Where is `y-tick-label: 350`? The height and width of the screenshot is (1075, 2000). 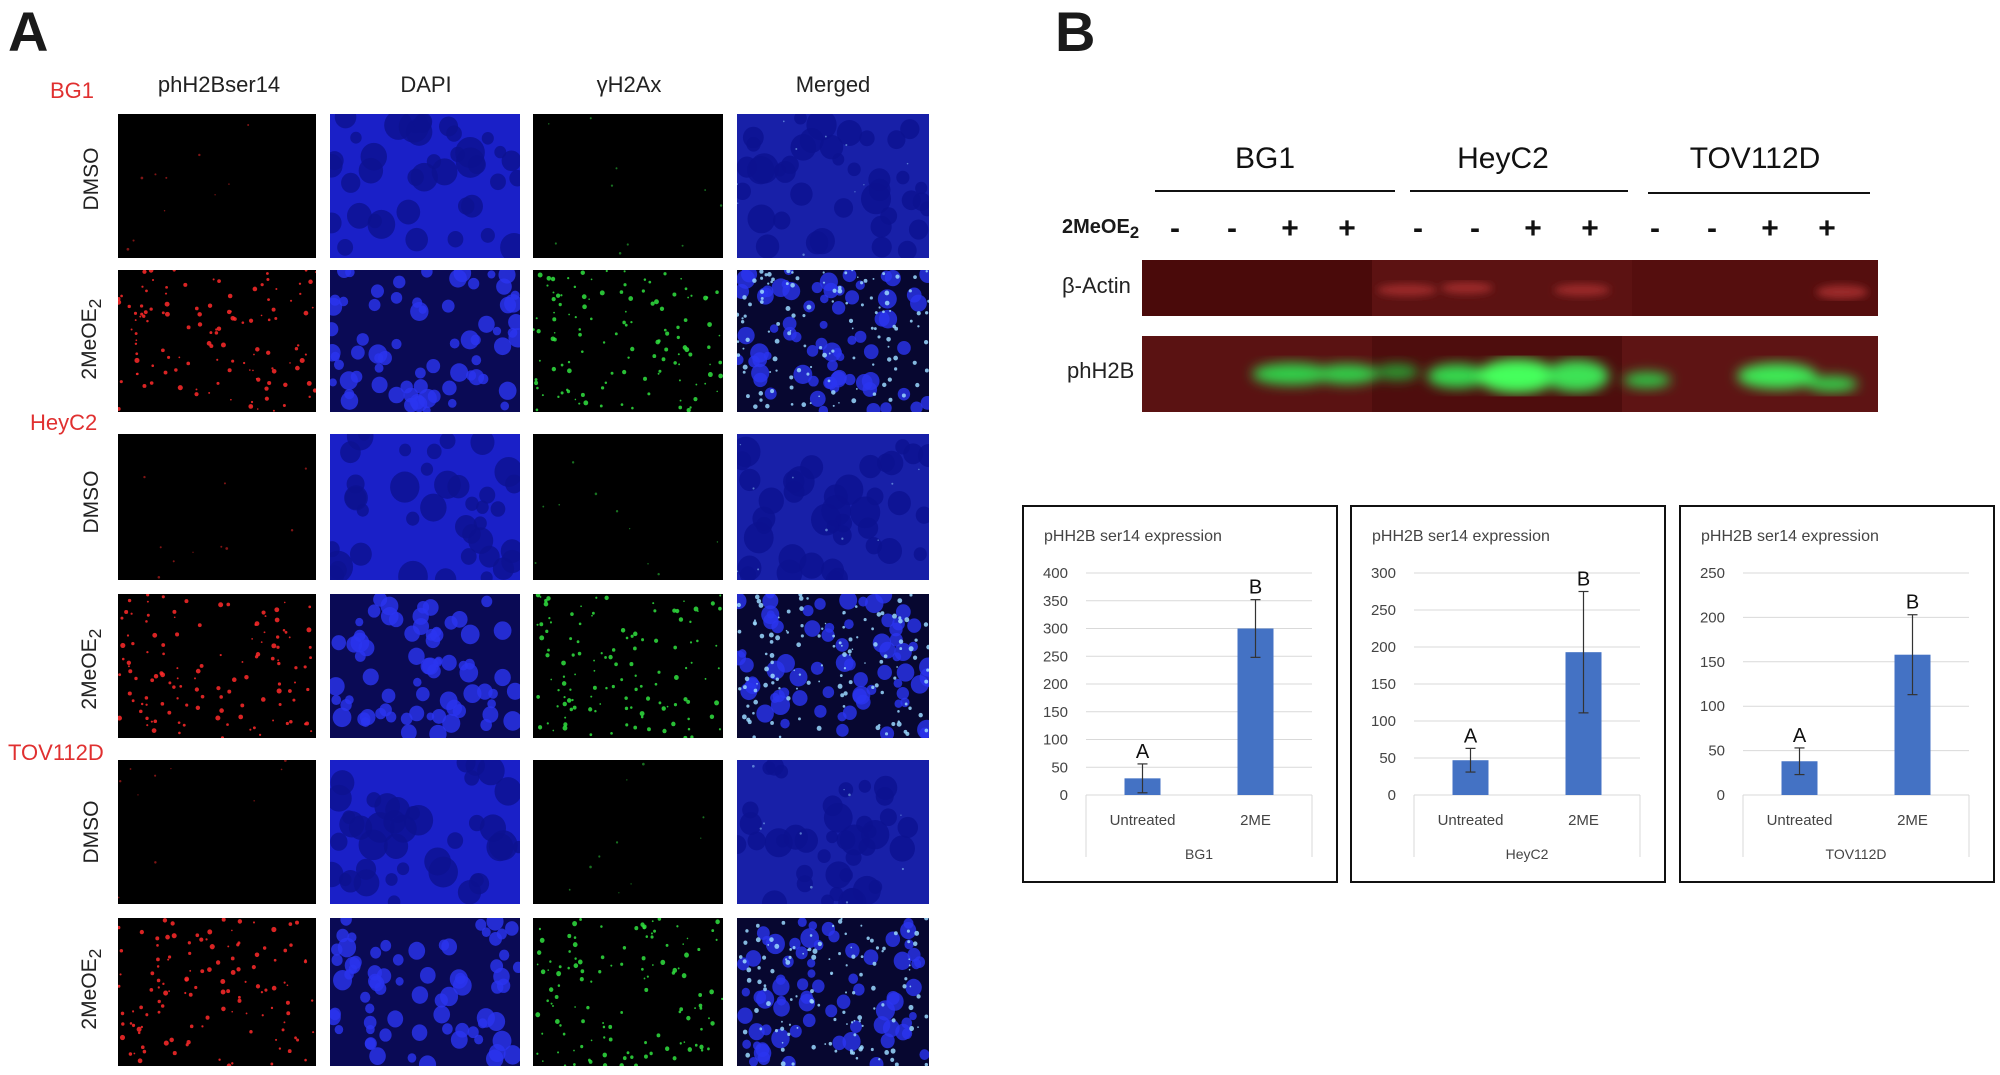 y-tick-label: 350 is located at coordinates (1055, 601).